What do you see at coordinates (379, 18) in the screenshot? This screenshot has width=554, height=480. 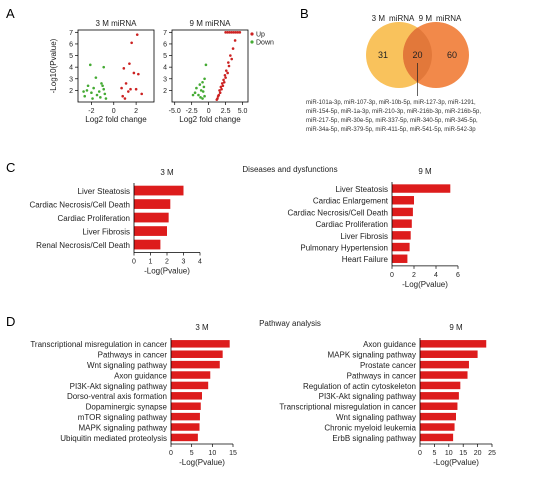 I see `venn-set-label-3m: 3 M` at bounding box center [379, 18].